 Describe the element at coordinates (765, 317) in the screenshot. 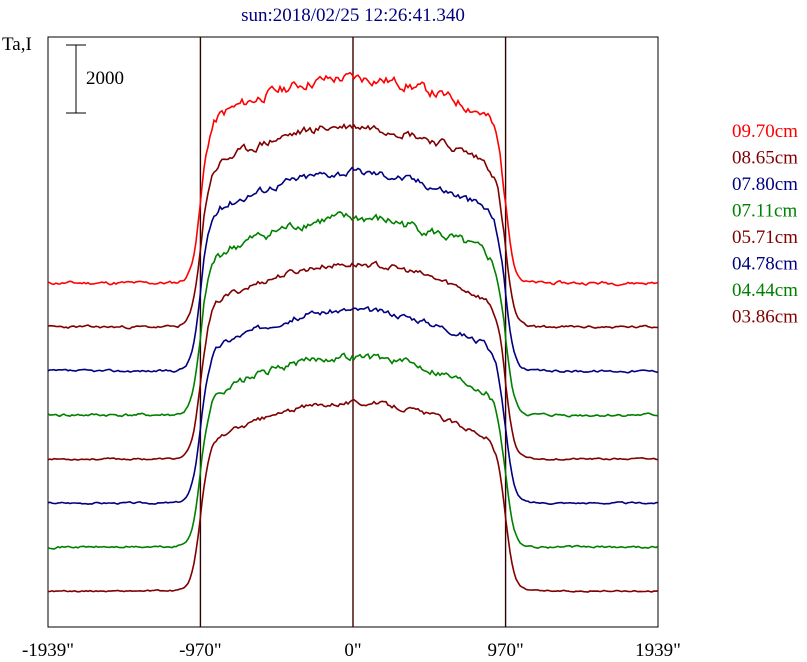

I see `legend-entry: 03.86cm` at that location.